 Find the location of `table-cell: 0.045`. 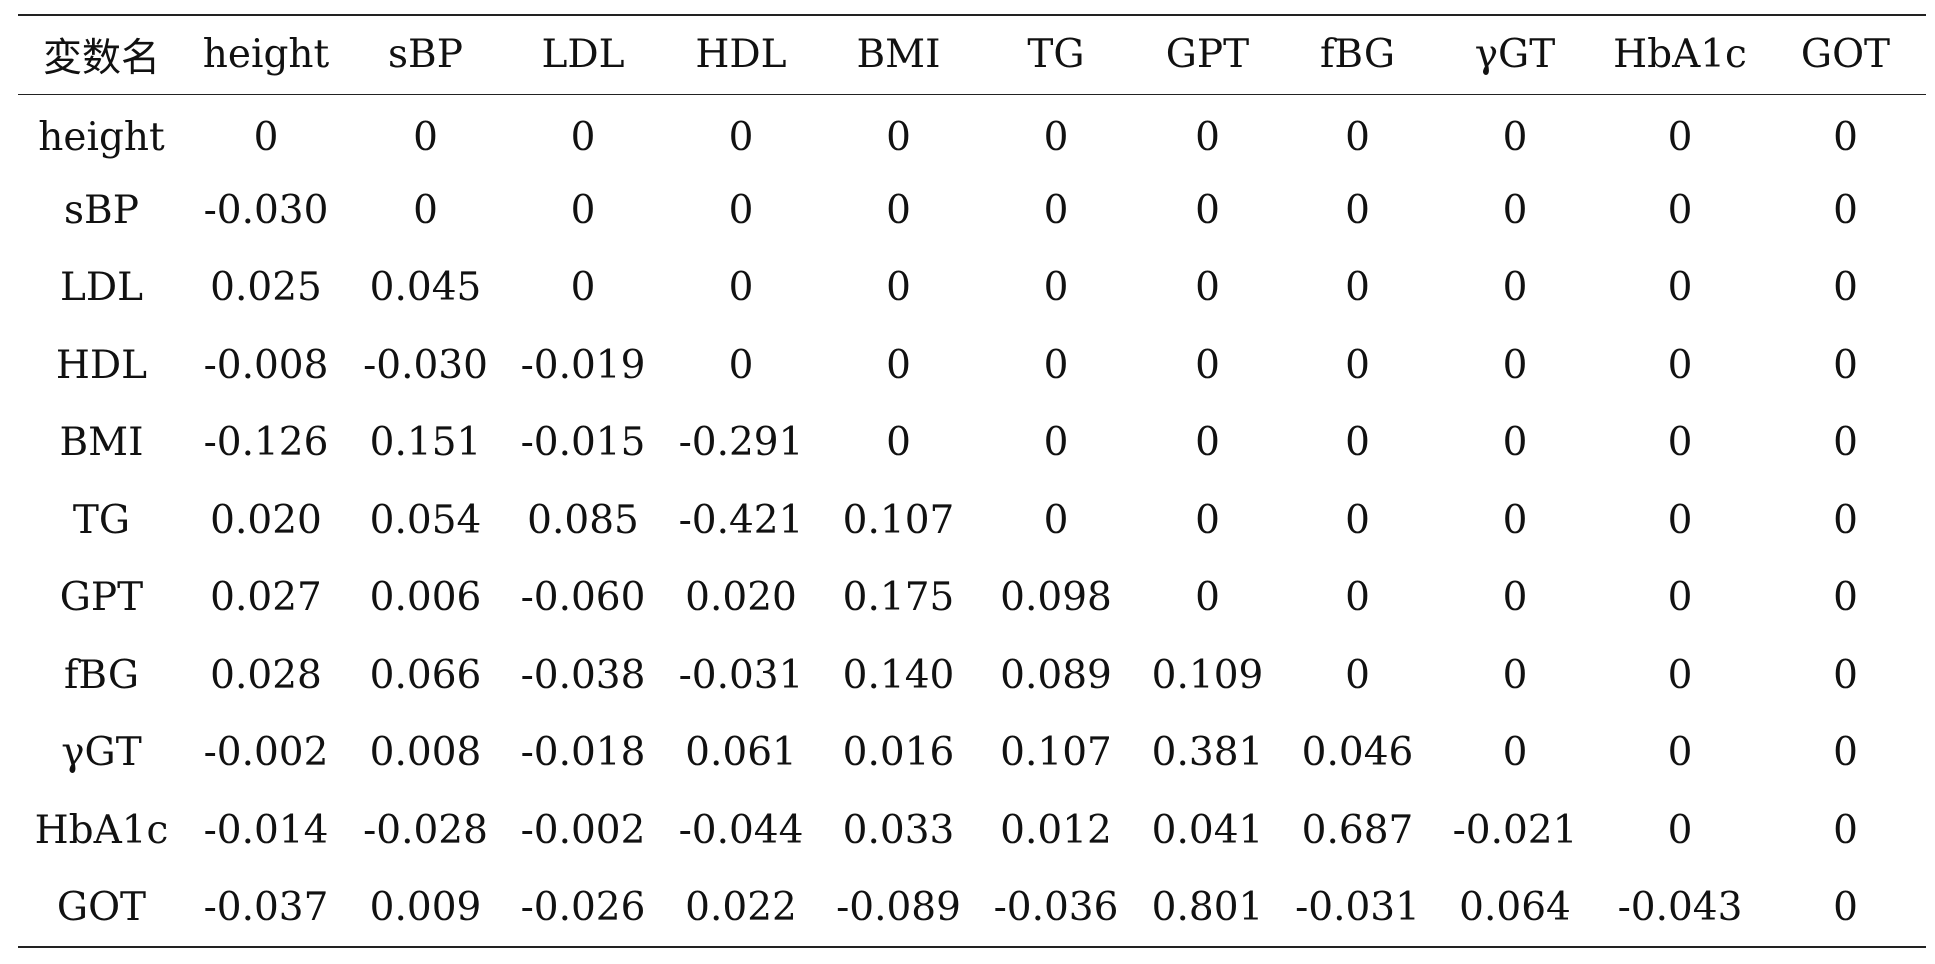

table-cell: 0.045 is located at coordinates (425, 288).